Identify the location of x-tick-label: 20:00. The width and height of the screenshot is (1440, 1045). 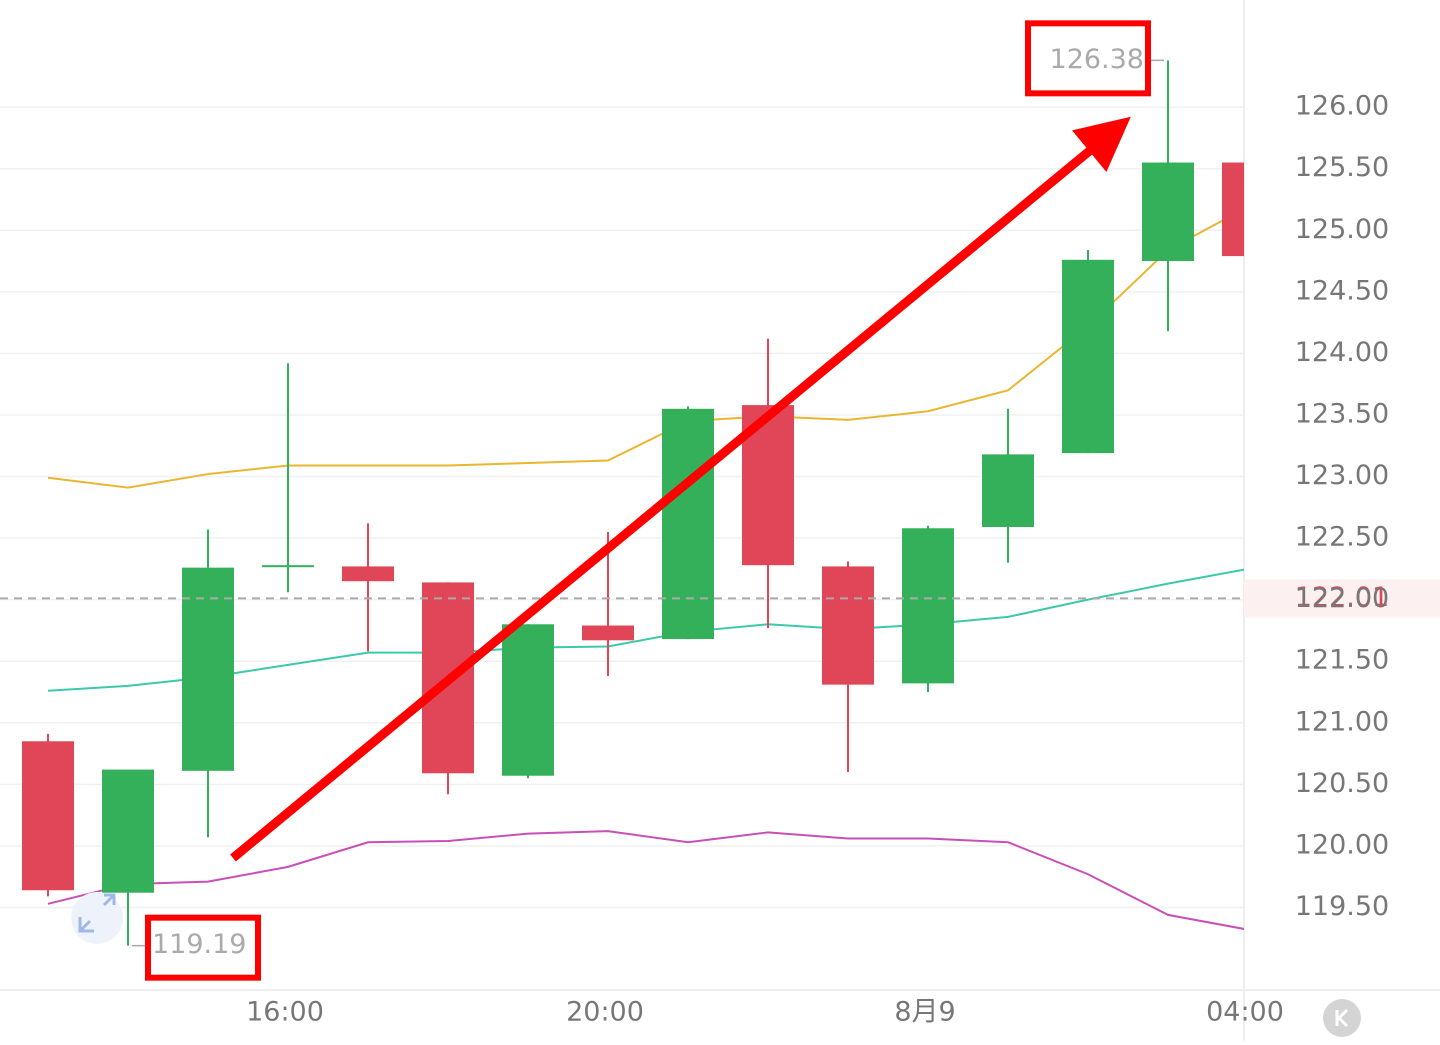
(605, 1012).